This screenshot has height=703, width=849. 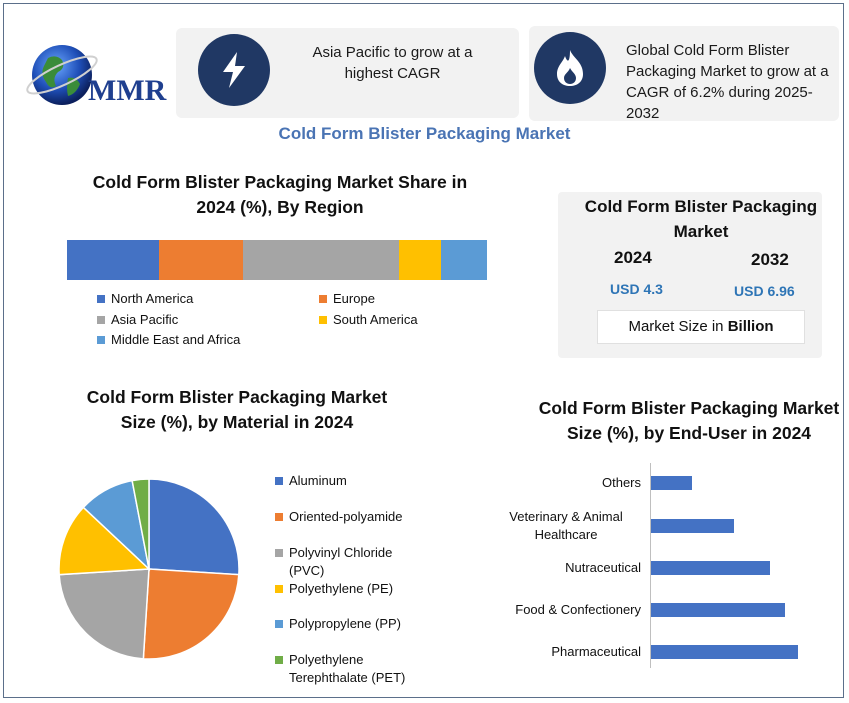 I want to click on market-size-box: Market Size in Billion, so click(x=701, y=327).